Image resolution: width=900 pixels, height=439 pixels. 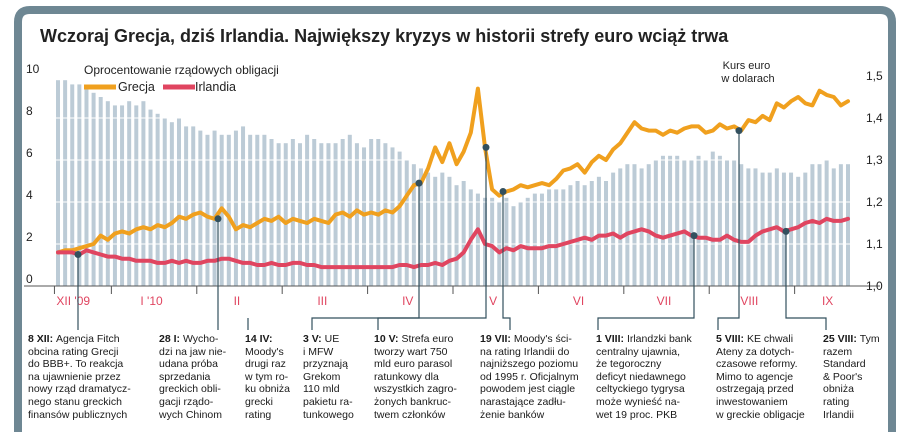 I want to click on annotation-line: że tegoroczny, so click(x=629, y=364).